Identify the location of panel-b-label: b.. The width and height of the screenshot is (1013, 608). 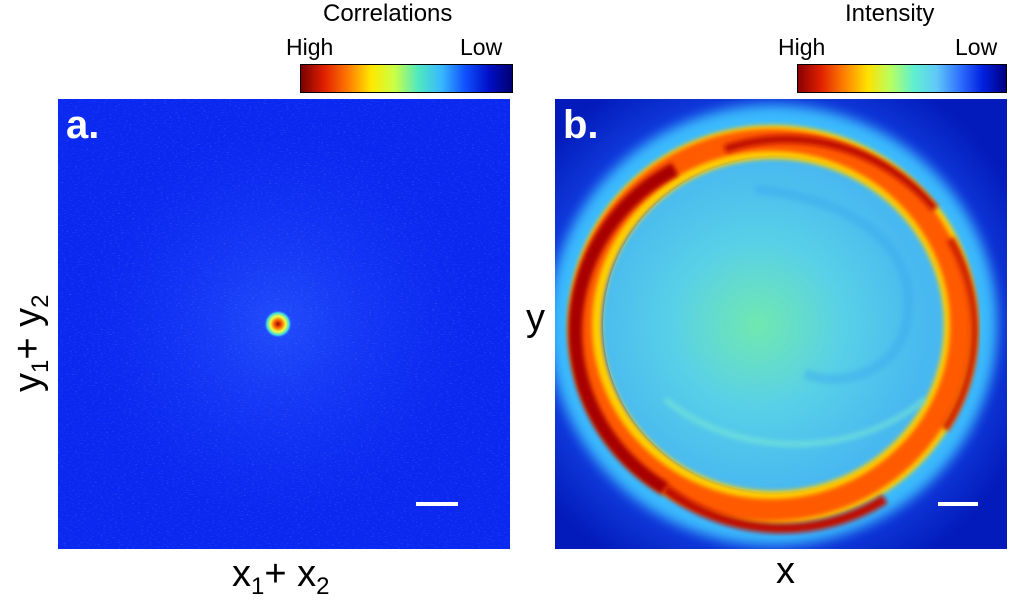
(581, 125).